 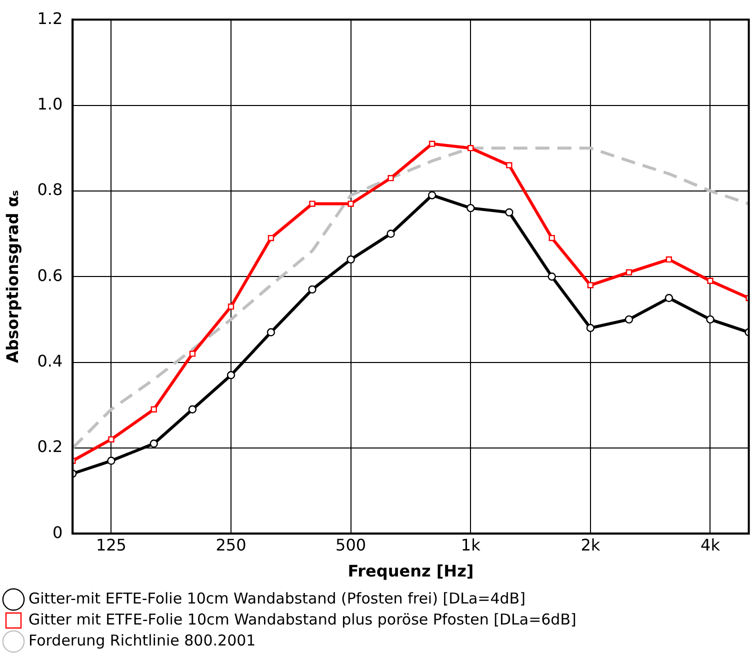 What do you see at coordinates (50, 104) in the screenshot?
I see `y-tick-label: 1.0` at bounding box center [50, 104].